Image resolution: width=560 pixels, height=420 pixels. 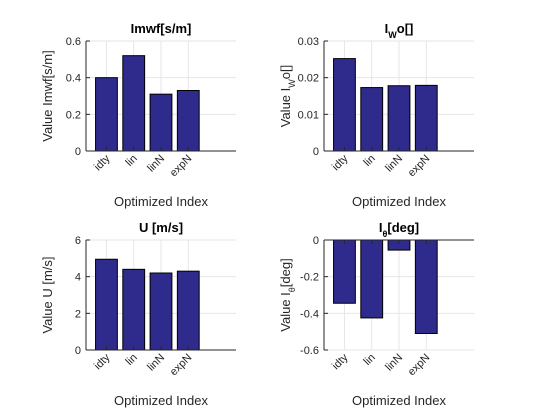 What do you see at coordinates (308, 115) in the screenshot?
I see `y-tick-label: 0.01` at bounding box center [308, 115].